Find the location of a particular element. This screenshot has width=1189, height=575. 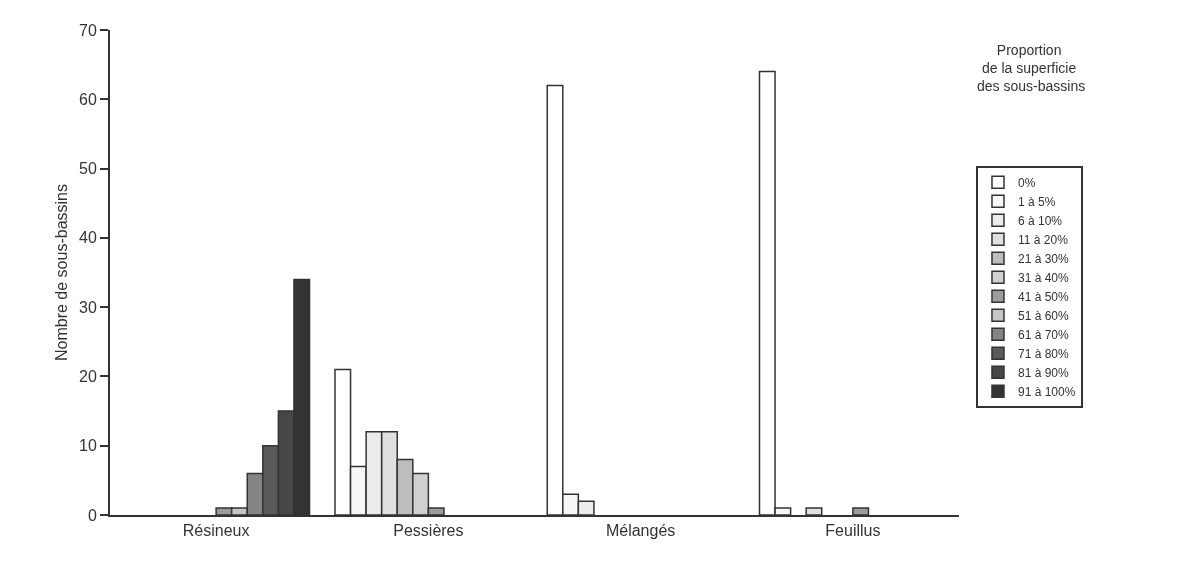

x-tick-label: Feuillus is located at coordinates (853, 531).